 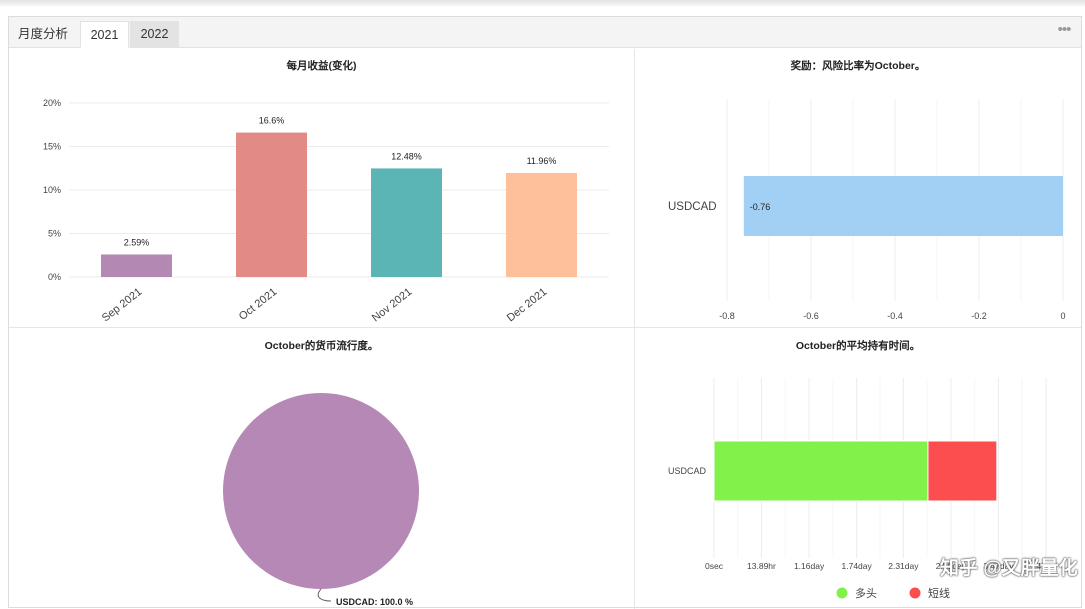 What do you see at coordinates (258, 304) in the screenshot?
I see `x-tick-label: Oct 2021` at bounding box center [258, 304].